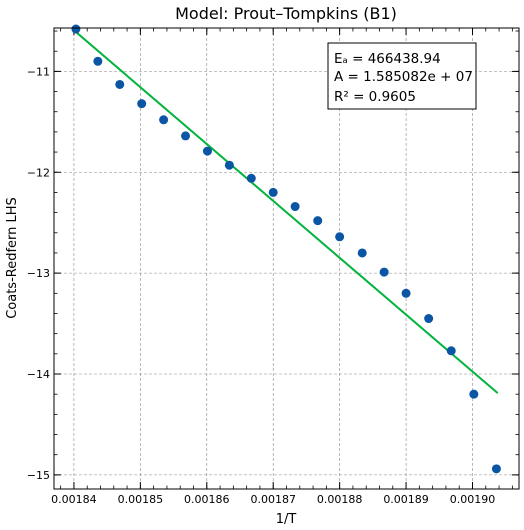 This screenshot has height=530, width=524. What do you see at coordinates (273, 499) in the screenshot?
I see `x-tick-label: 0.00187` at bounding box center [273, 499].